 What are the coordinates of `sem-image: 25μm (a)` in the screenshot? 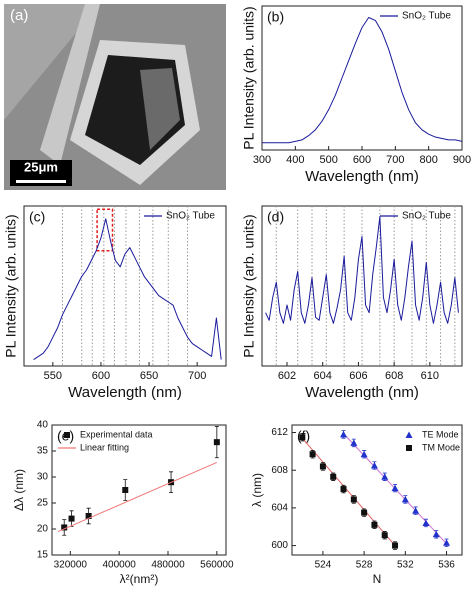 It's located at (115, 97).